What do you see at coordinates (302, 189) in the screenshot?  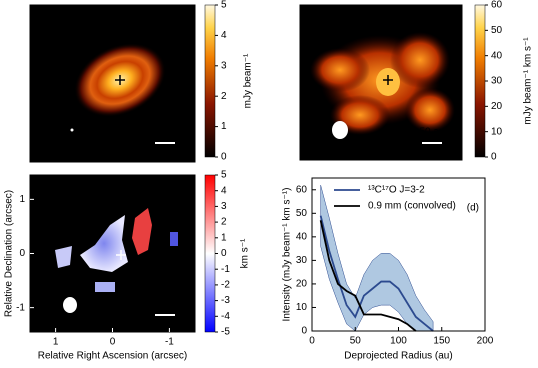 I see `y-tick-label: 60` at bounding box center [302, 189].